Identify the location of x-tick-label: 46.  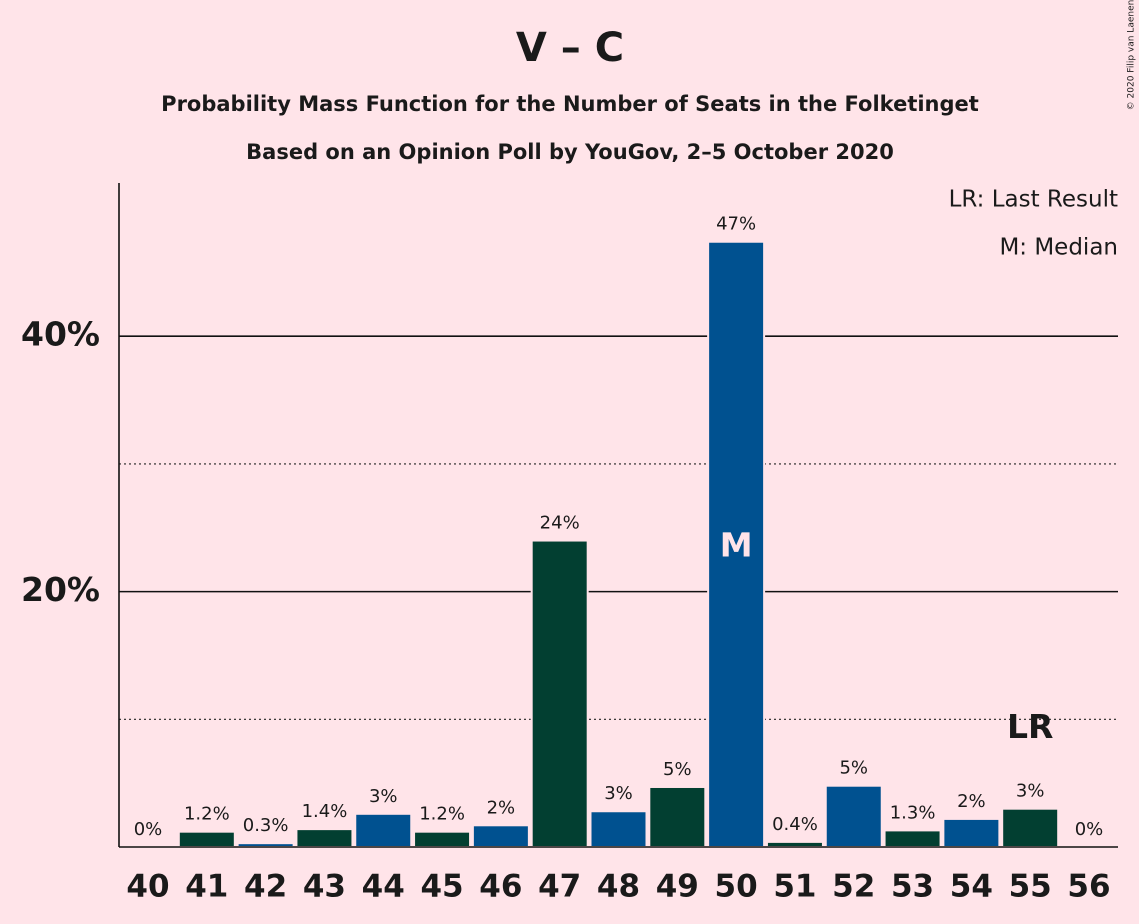
(500, 887).